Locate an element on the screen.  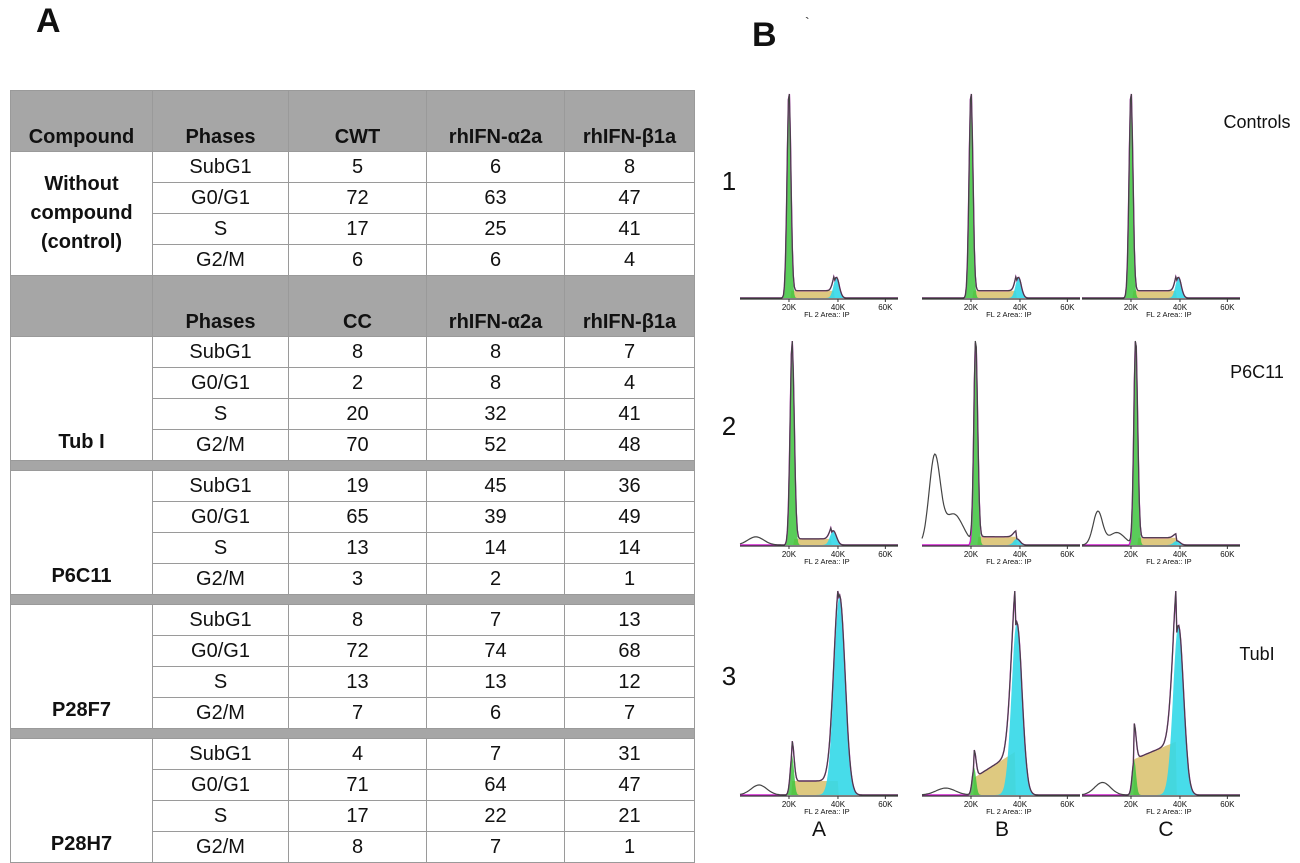
column-label-a: A is located at coordinates (819, 829).